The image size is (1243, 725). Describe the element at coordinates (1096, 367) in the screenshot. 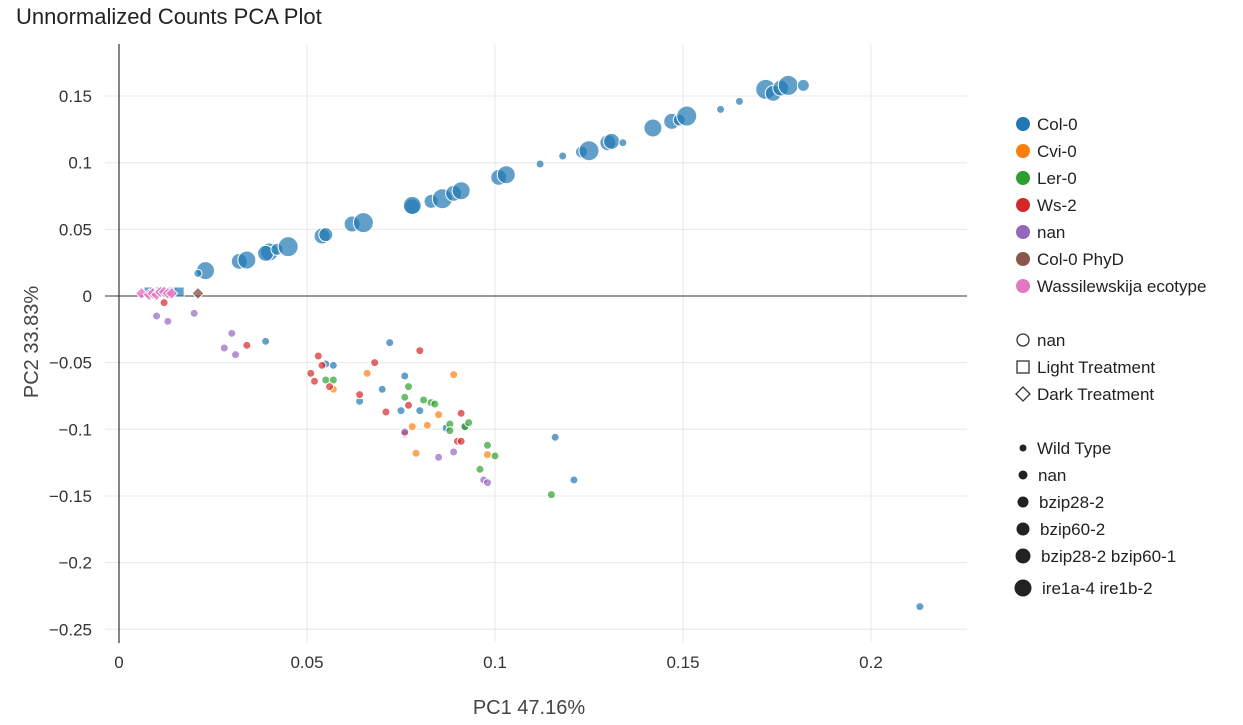

I see `legend-shape-label: Light Treatment` at that location.